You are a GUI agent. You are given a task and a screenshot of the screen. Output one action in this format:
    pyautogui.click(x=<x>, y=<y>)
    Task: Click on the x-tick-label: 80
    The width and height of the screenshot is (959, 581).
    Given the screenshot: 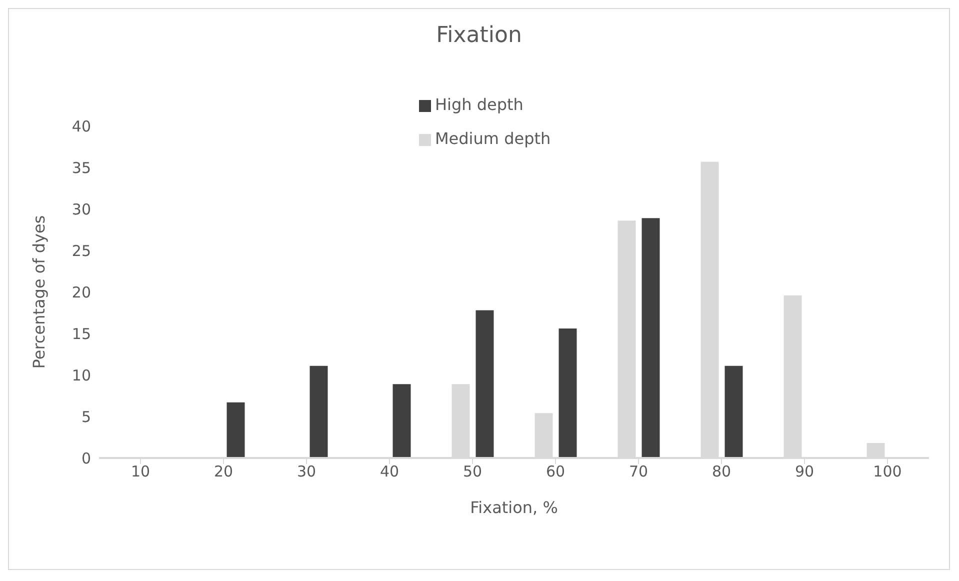 What is the action you would take?
    pyautogui.click(x=722, y=471)
    